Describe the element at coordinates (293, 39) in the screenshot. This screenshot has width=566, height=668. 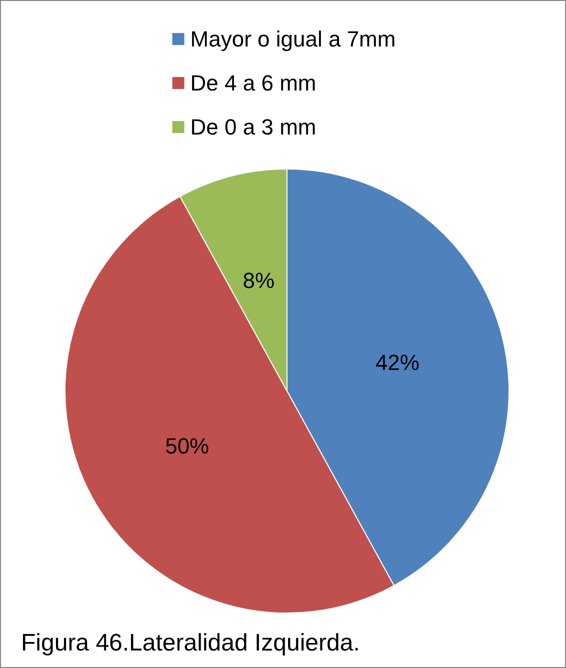
I see `legend-label: Mayor o igual a 7mm` at that location.